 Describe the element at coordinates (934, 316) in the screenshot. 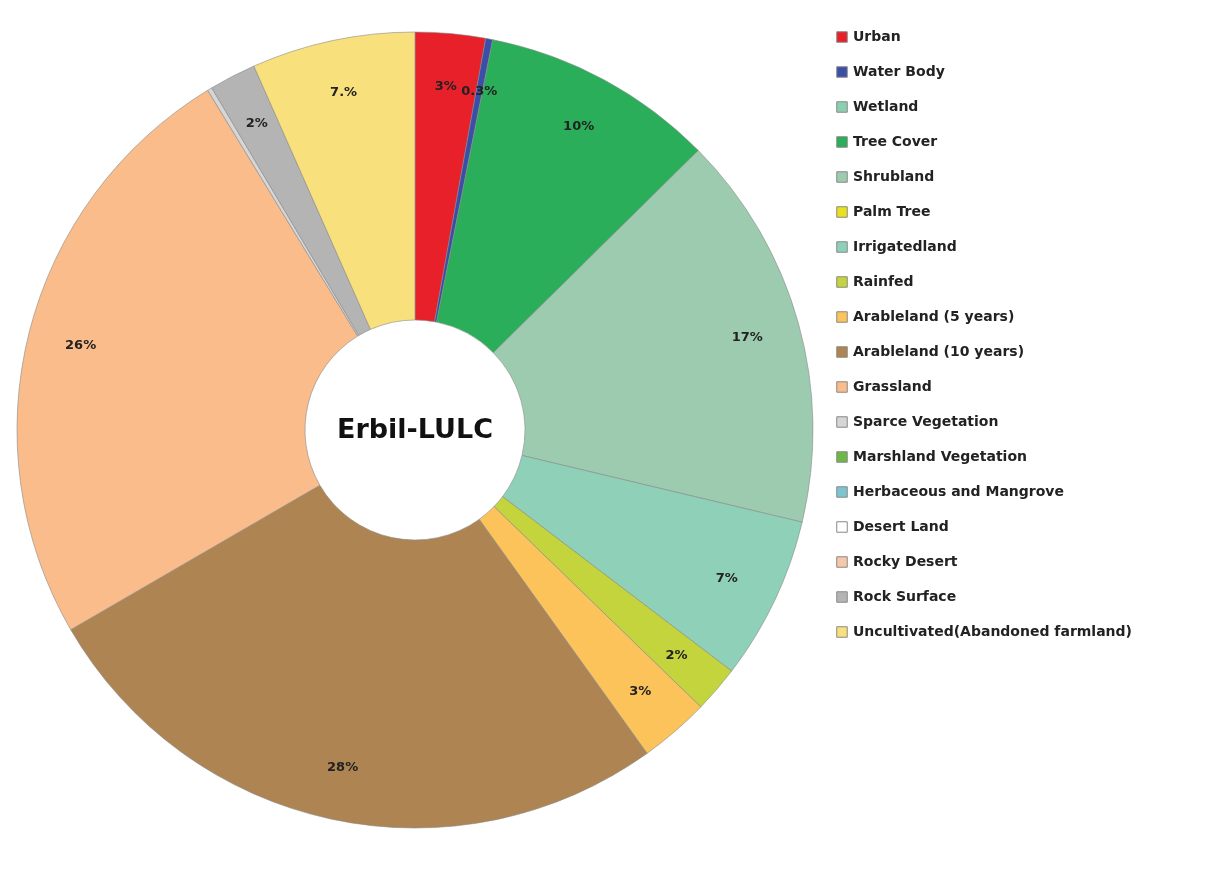

I see `legend-label: Arableland (5 years)` at that location.